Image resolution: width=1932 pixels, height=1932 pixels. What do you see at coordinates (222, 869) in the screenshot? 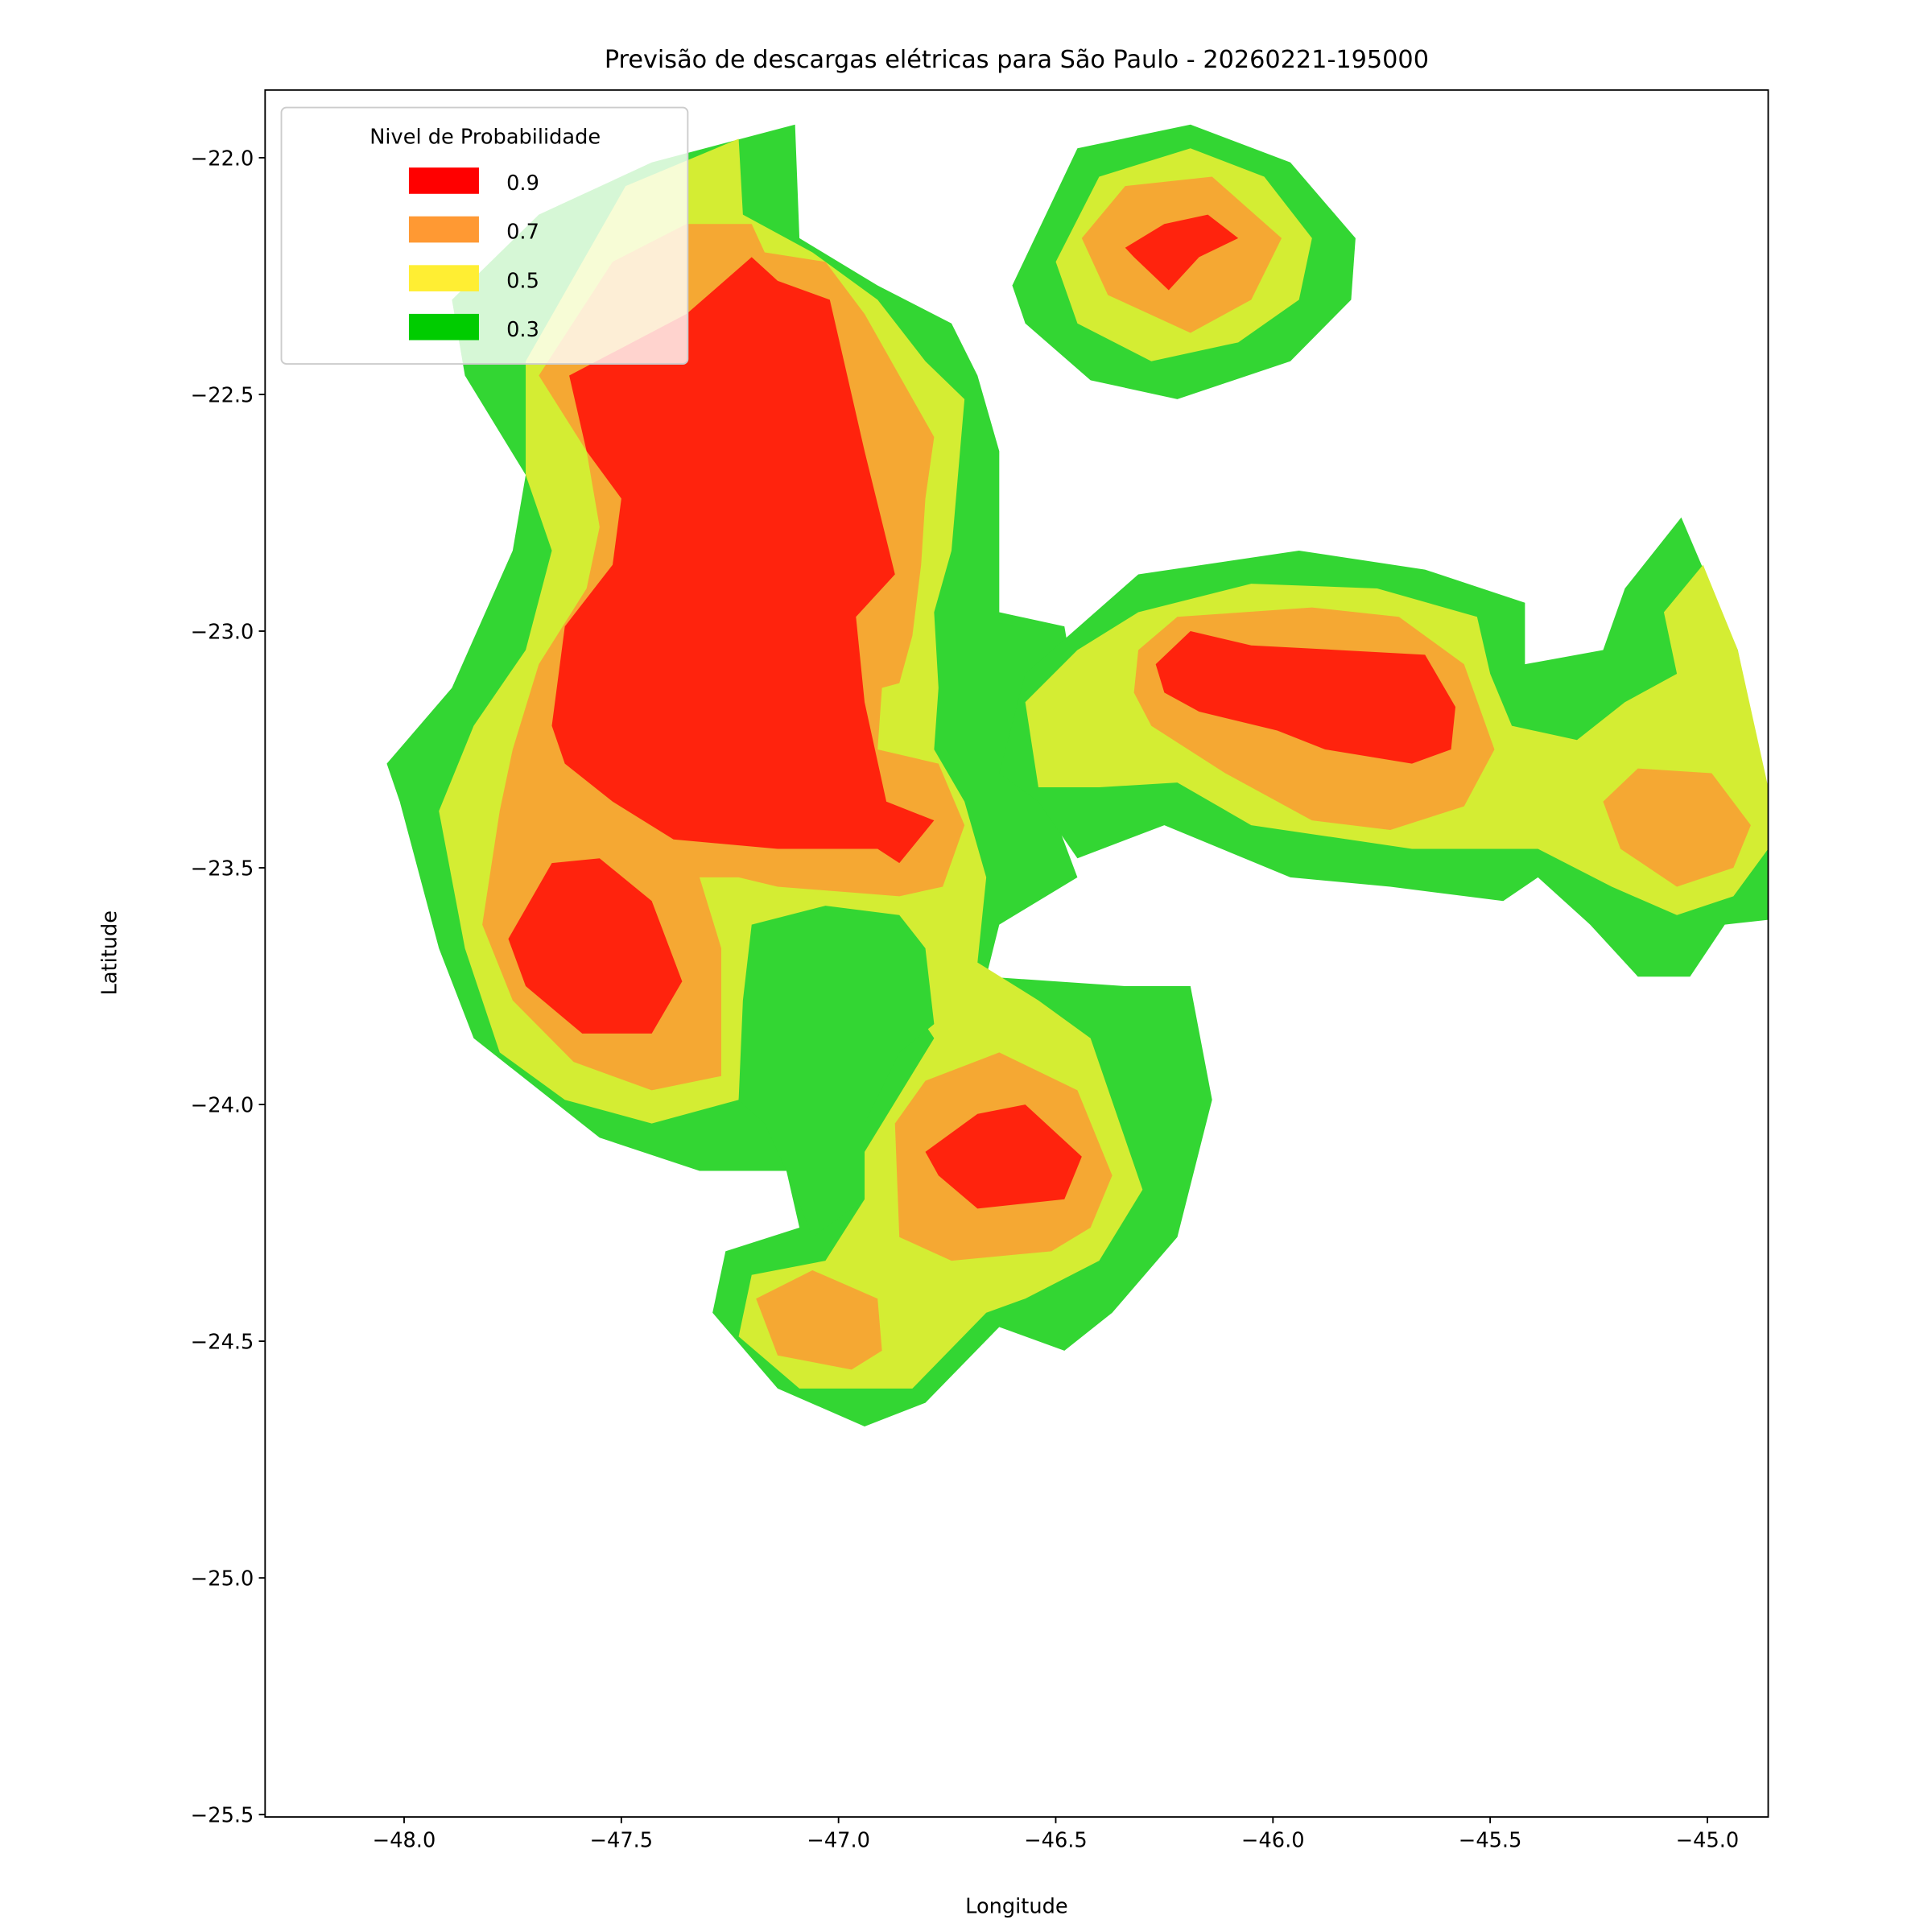
I see `y-tick-label: −23.5` at bounding box center [222, 869].